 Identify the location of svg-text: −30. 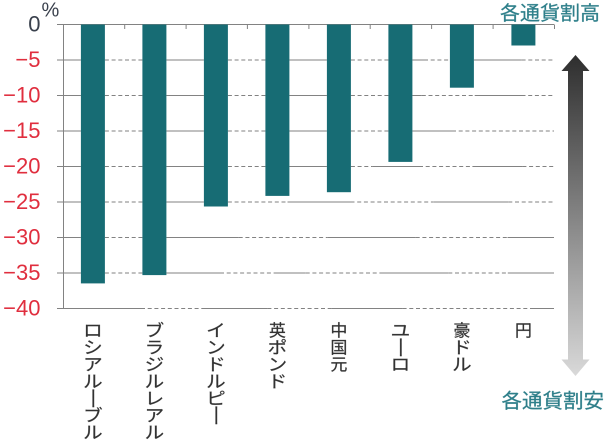
(21, 237).